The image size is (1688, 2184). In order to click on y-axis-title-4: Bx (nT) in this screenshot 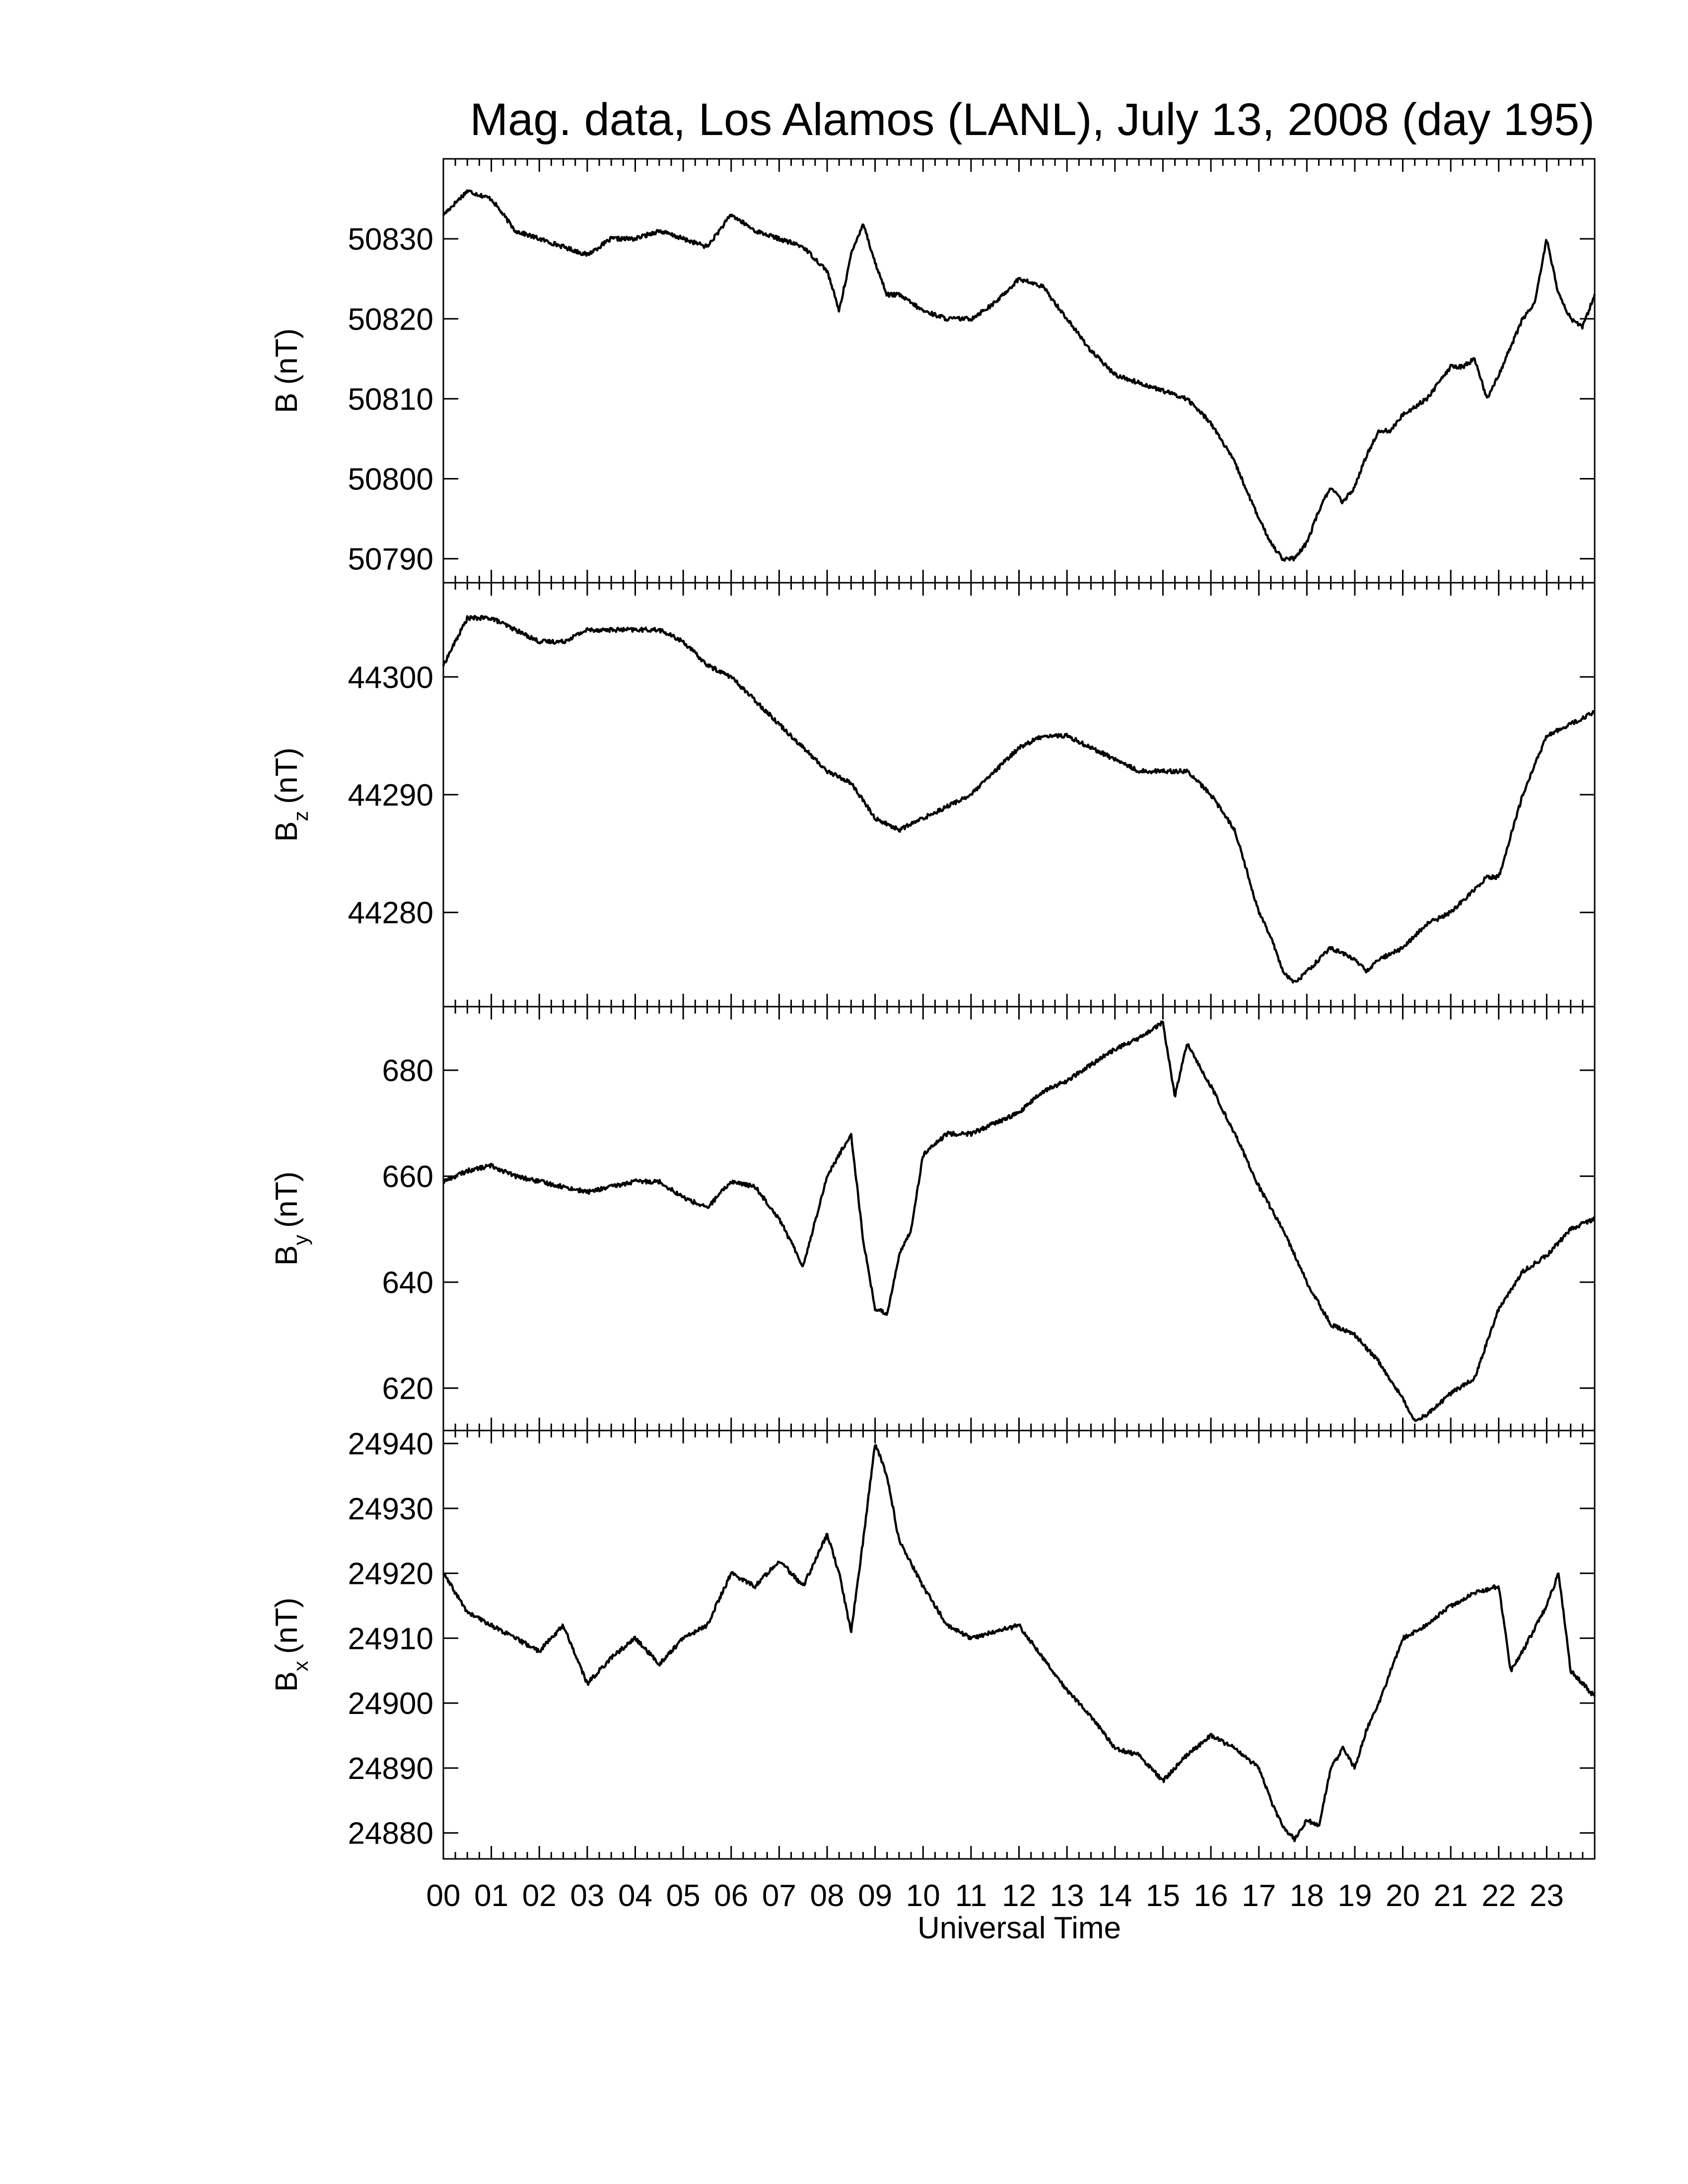, I will do `click(291, 1644)`.